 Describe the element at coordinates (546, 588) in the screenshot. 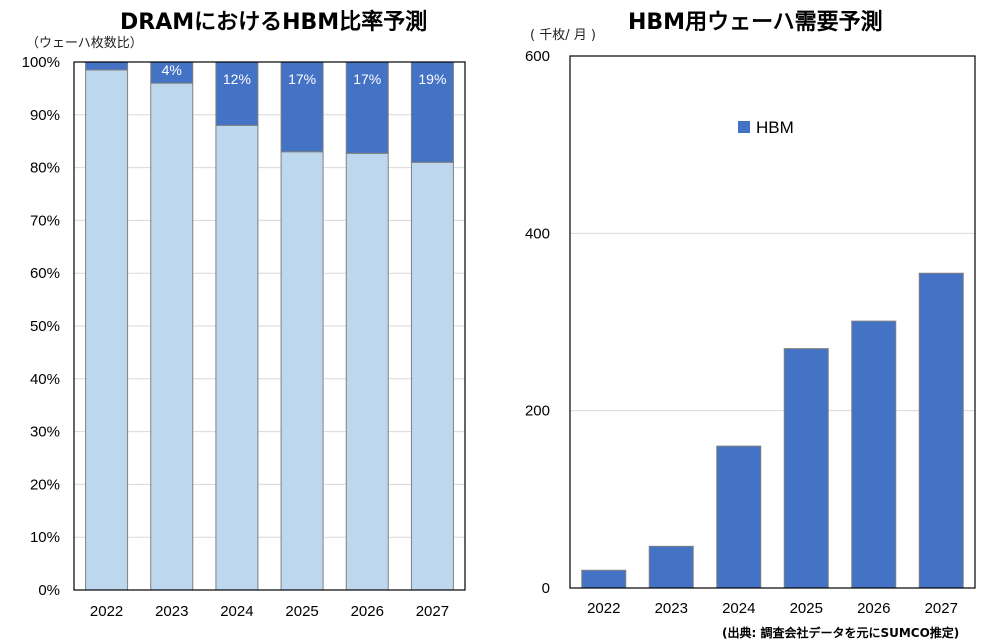

I see `right-y-tick-label: 0` at that location.